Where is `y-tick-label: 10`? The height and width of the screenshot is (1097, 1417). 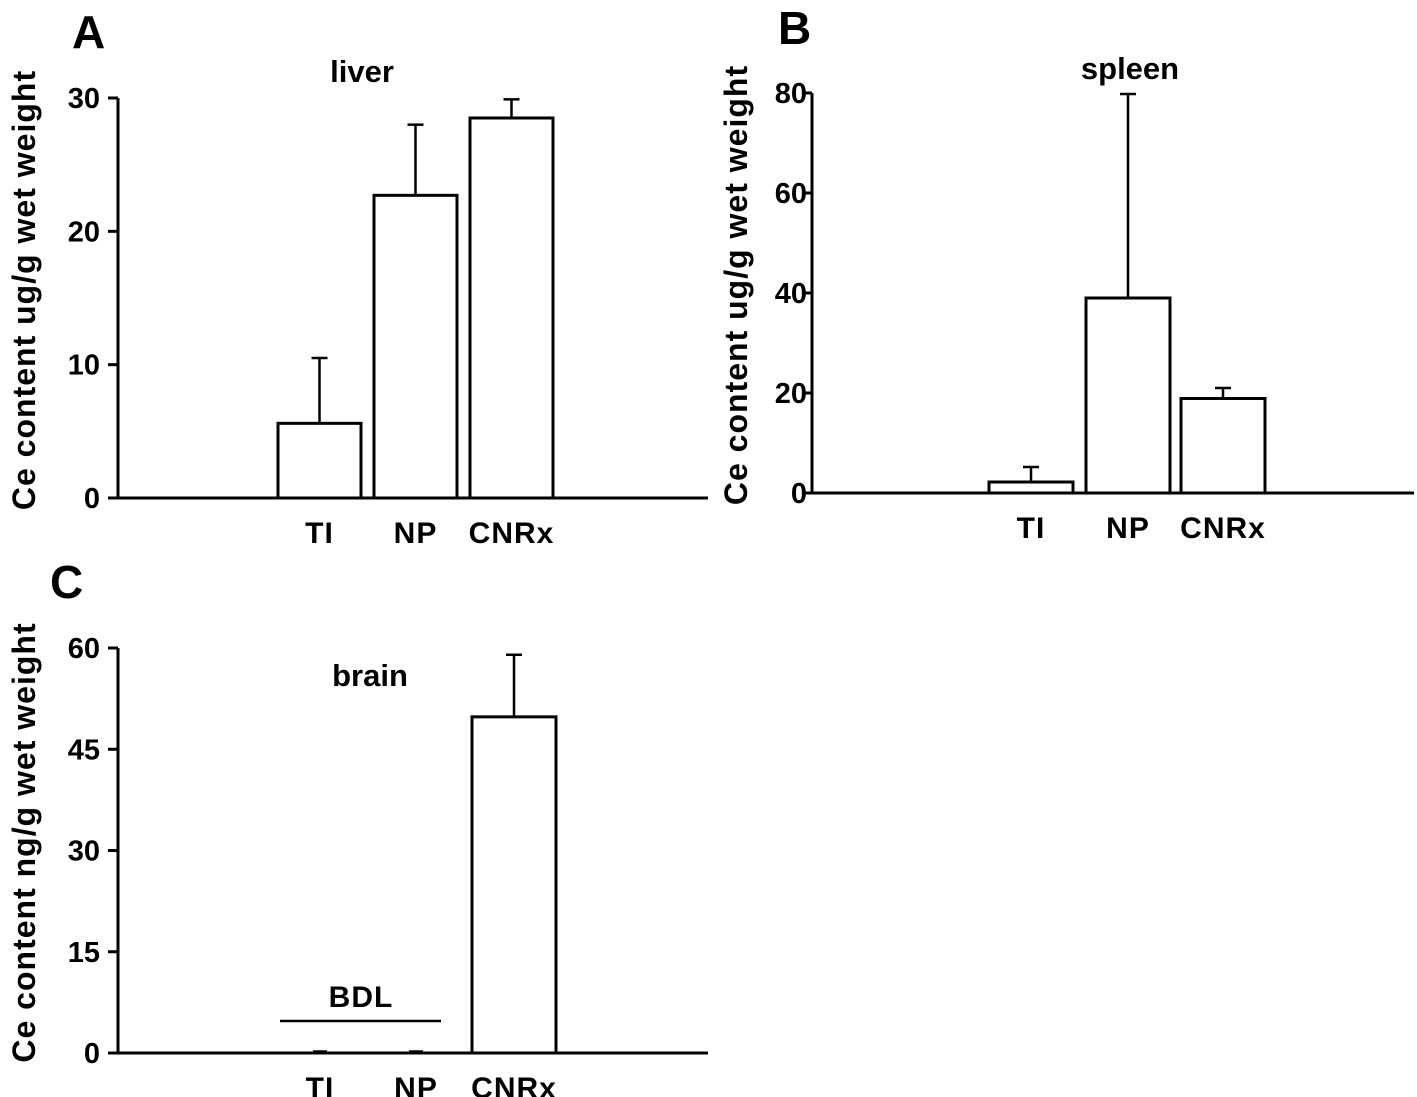 y-tick-label: 10 is located at coordinates (84, 366).